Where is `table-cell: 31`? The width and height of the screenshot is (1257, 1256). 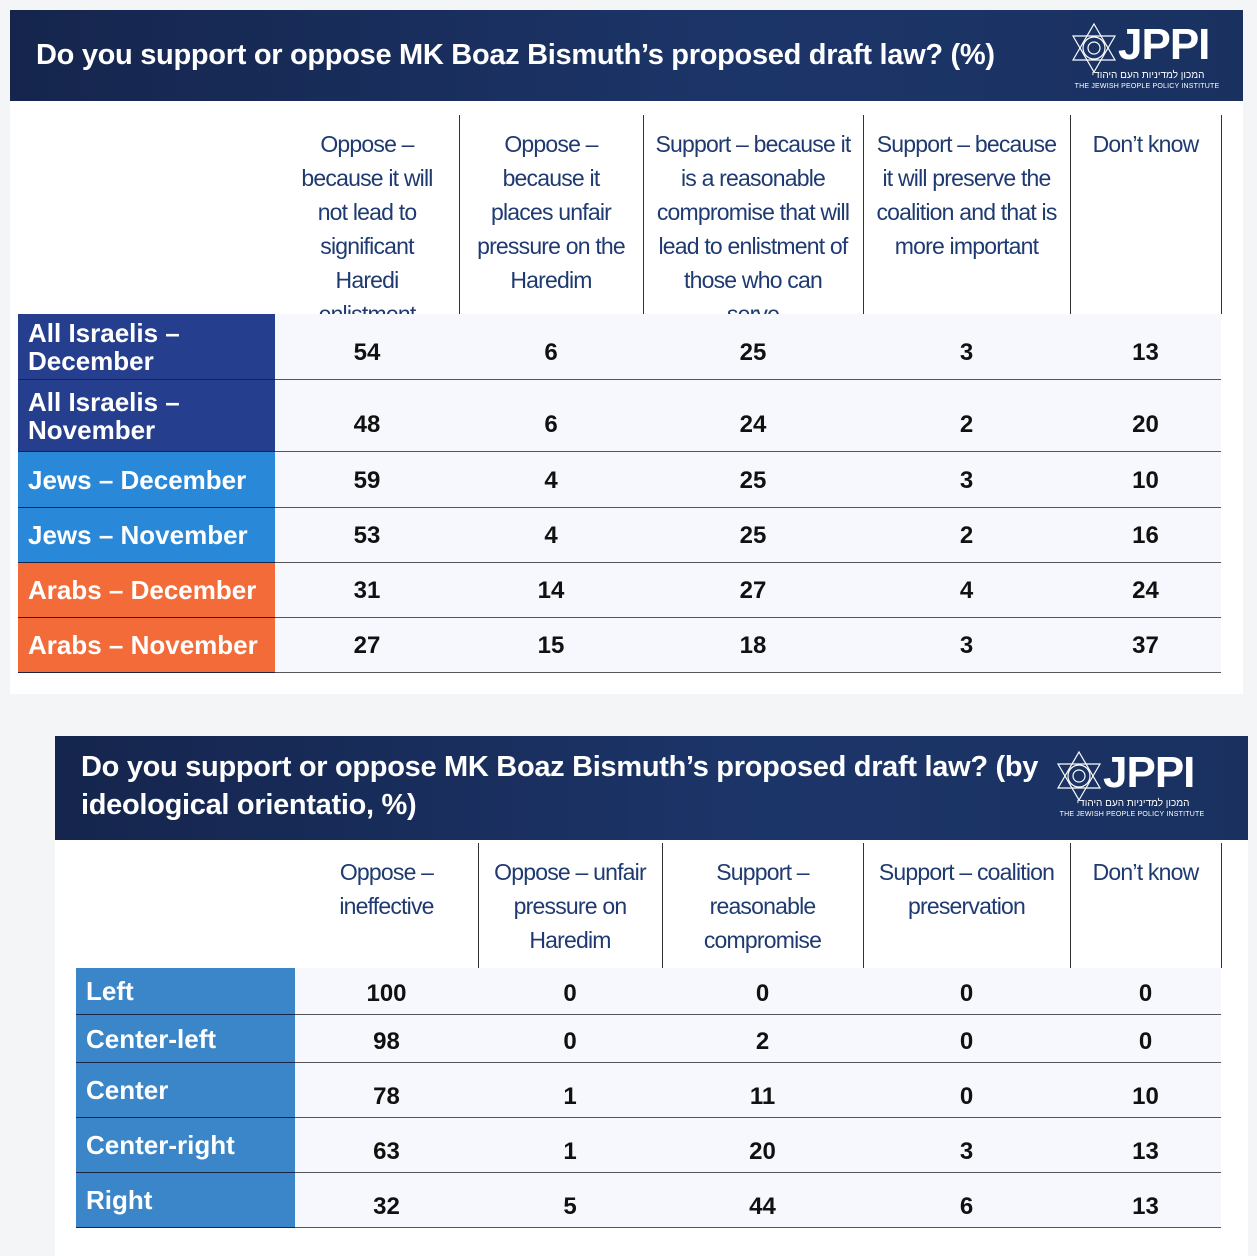 table-cell: 31 is located at coordinates (367, 590).